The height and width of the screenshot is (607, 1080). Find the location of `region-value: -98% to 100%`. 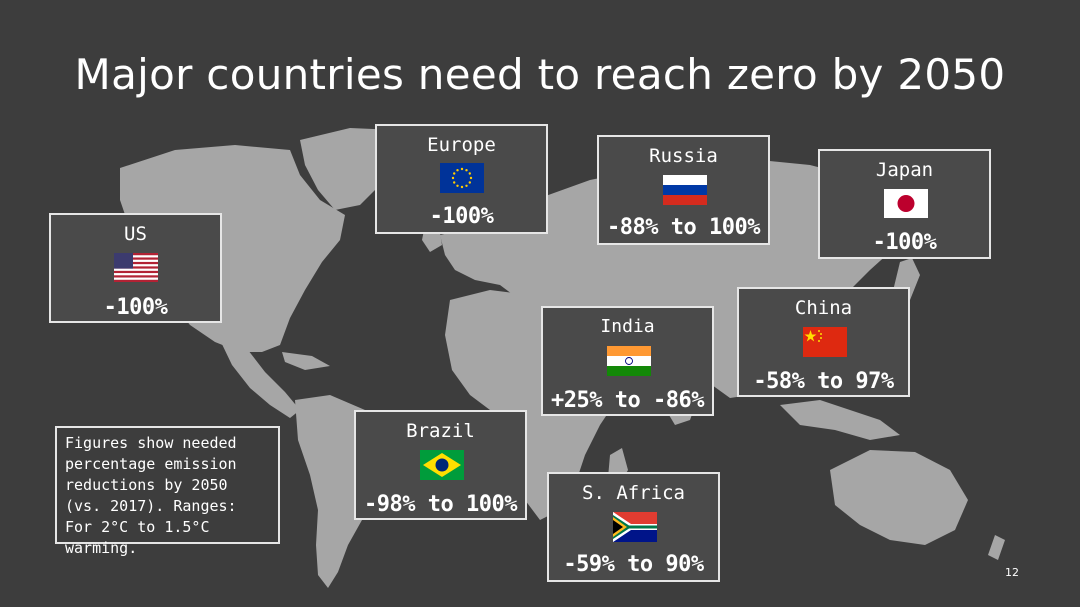

region-value: -98% to 100% is located at coordinates (440, 504).